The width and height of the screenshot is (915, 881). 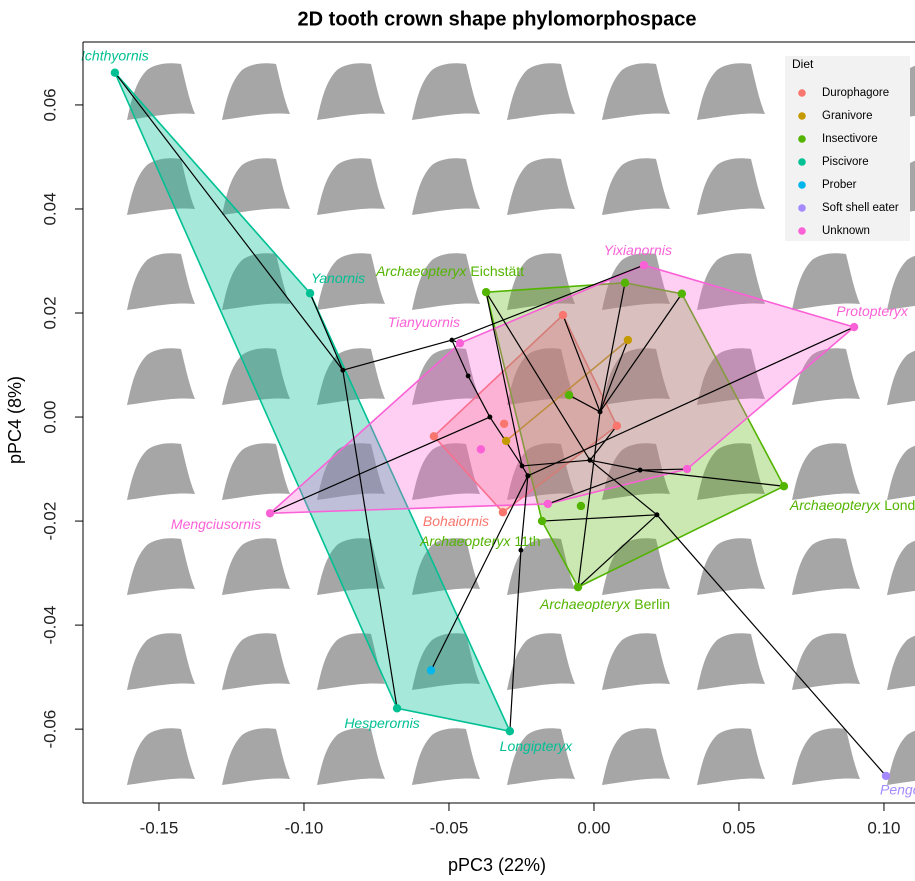 What do you see at coordinates (652, 604) in the screenshot?
I see `label-part: Berlin` at bounding box center [652, 604].